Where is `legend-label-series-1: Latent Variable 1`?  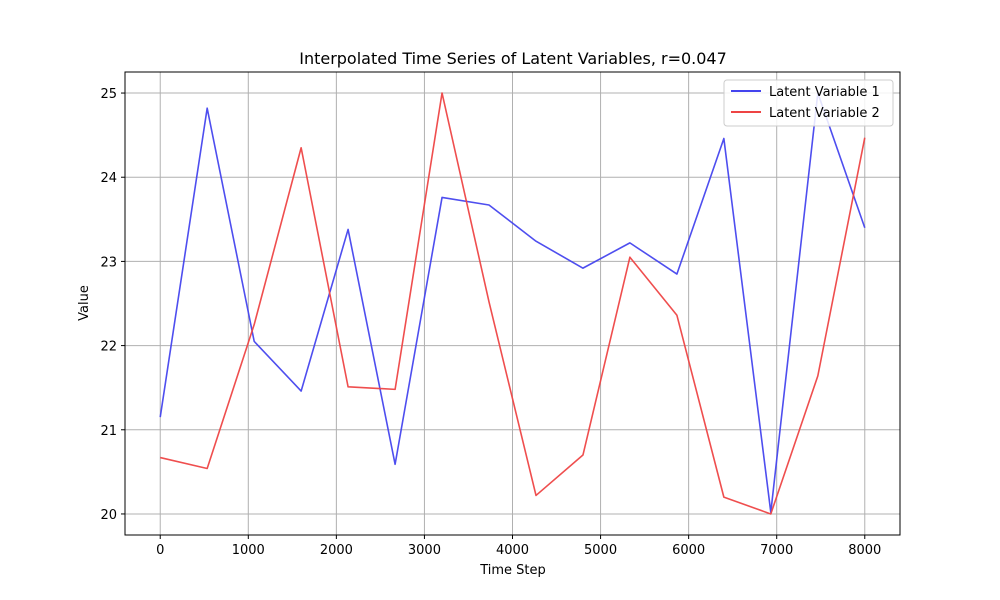
legend-label-series-1: Latent Variable 1 is located at coordinates (824, 92).